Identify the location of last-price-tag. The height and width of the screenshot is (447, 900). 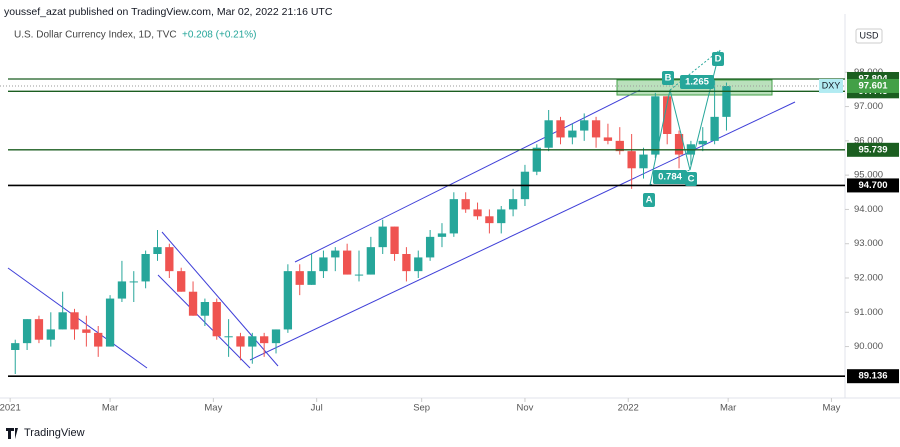
(873, 85).